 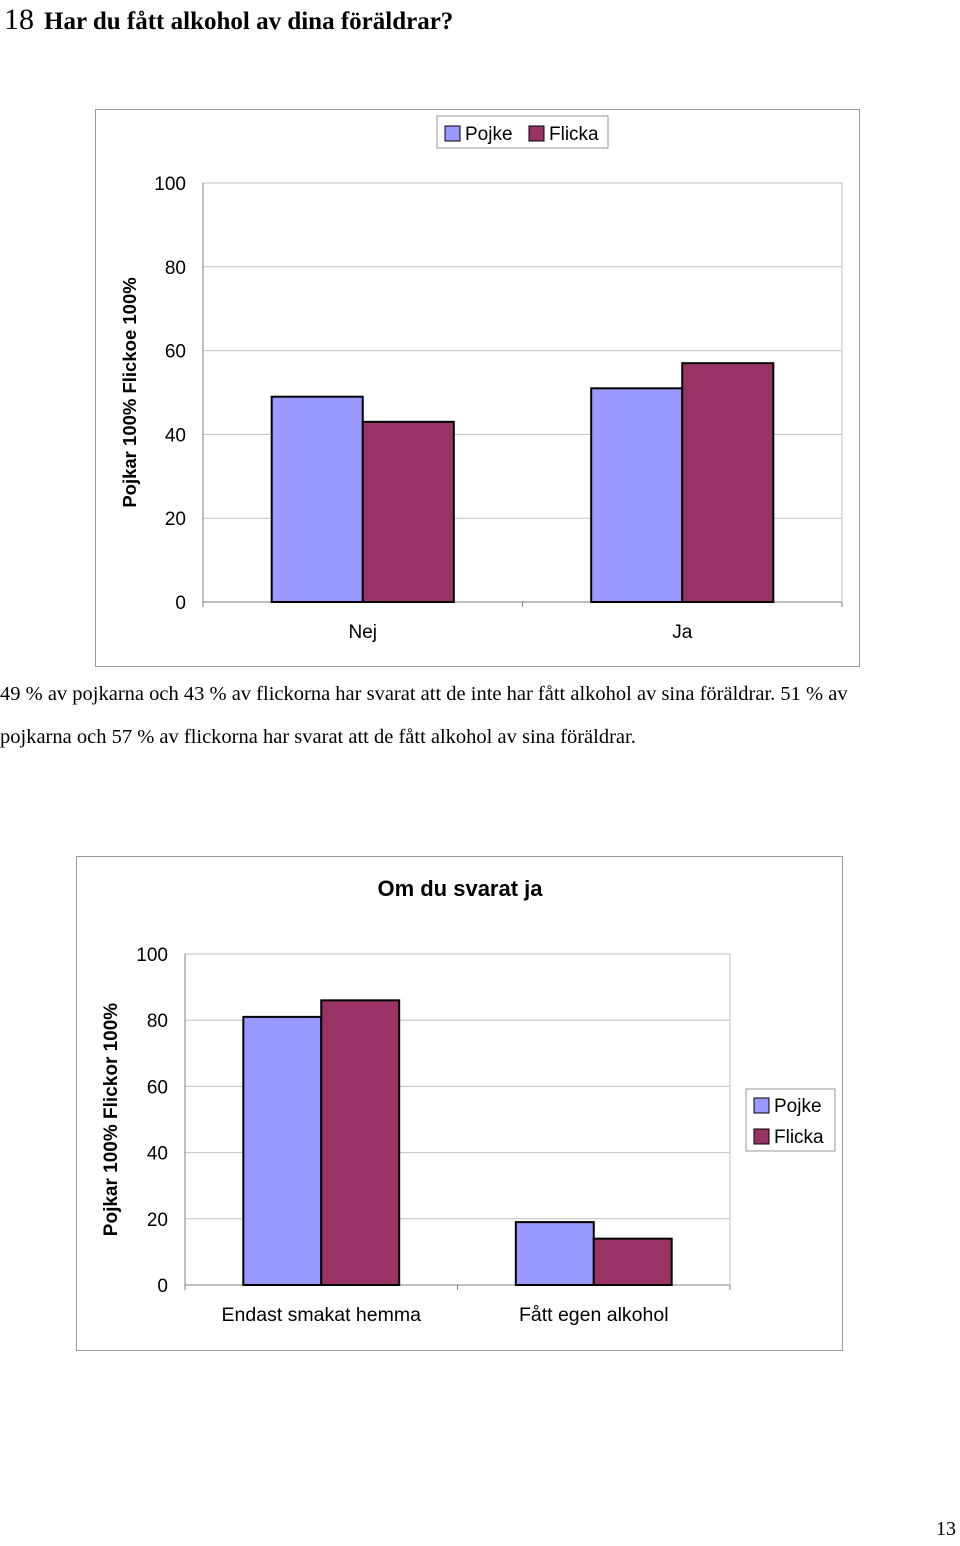 I want to click on bar-flicka-nej, so click(x=408, y=511).